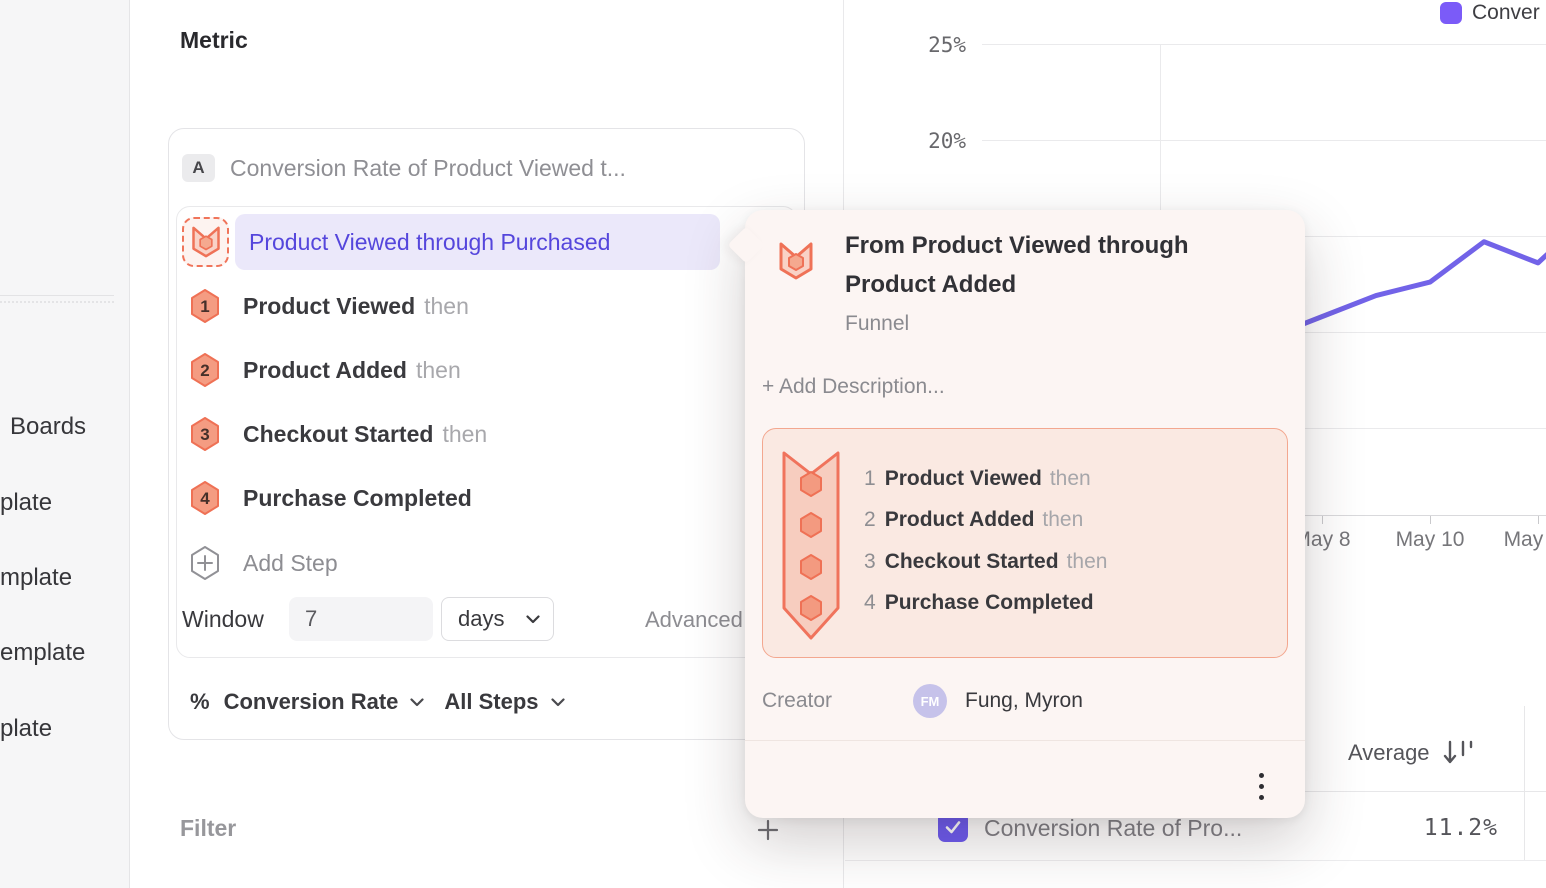 This screenshot has height=888, width=1546. What do you see at coordinates (1063, 519) in the screenshot?
I see `popover-step-2-connector: then` at bounding box center [1063, 519].